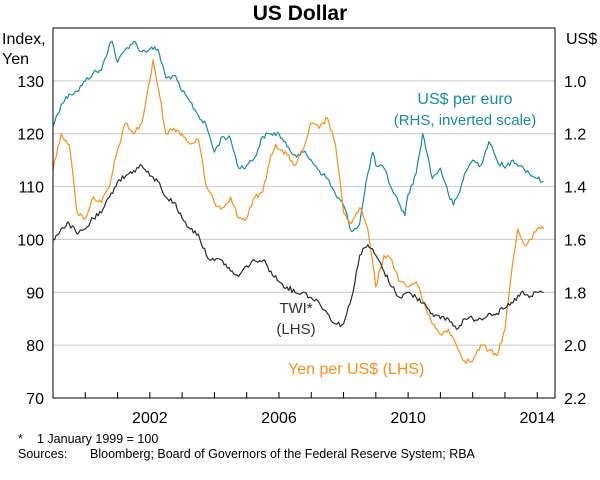  I want to click on left-tick-label: 80, so click(35, 346).